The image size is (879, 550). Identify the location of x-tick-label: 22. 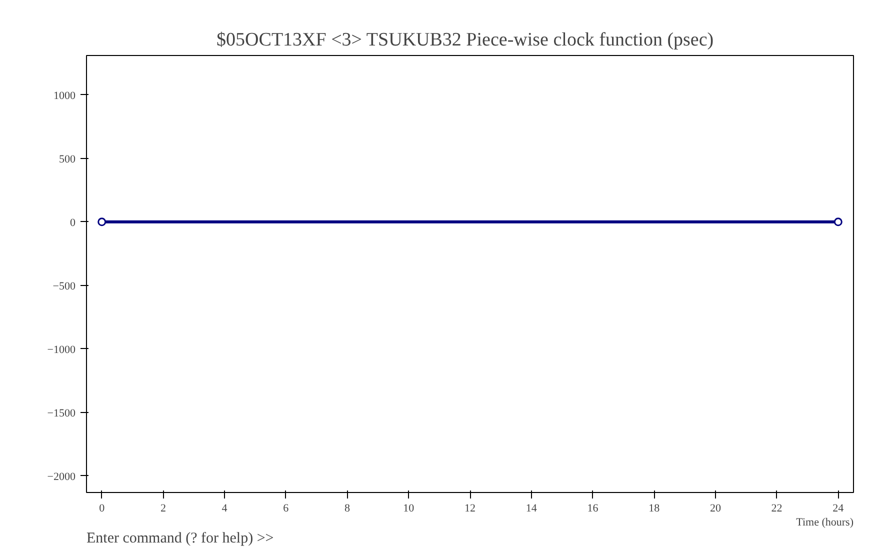
(776, 508).